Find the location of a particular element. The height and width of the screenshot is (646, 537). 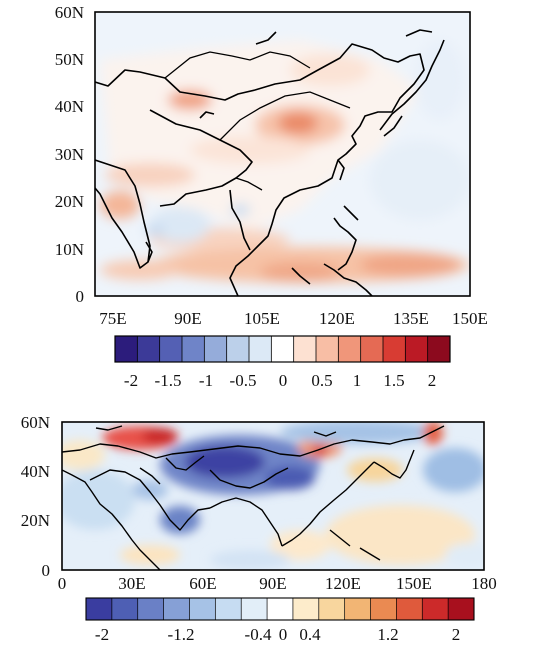

top-lat-tick-label: 20N is located at coordinates (69, 201).